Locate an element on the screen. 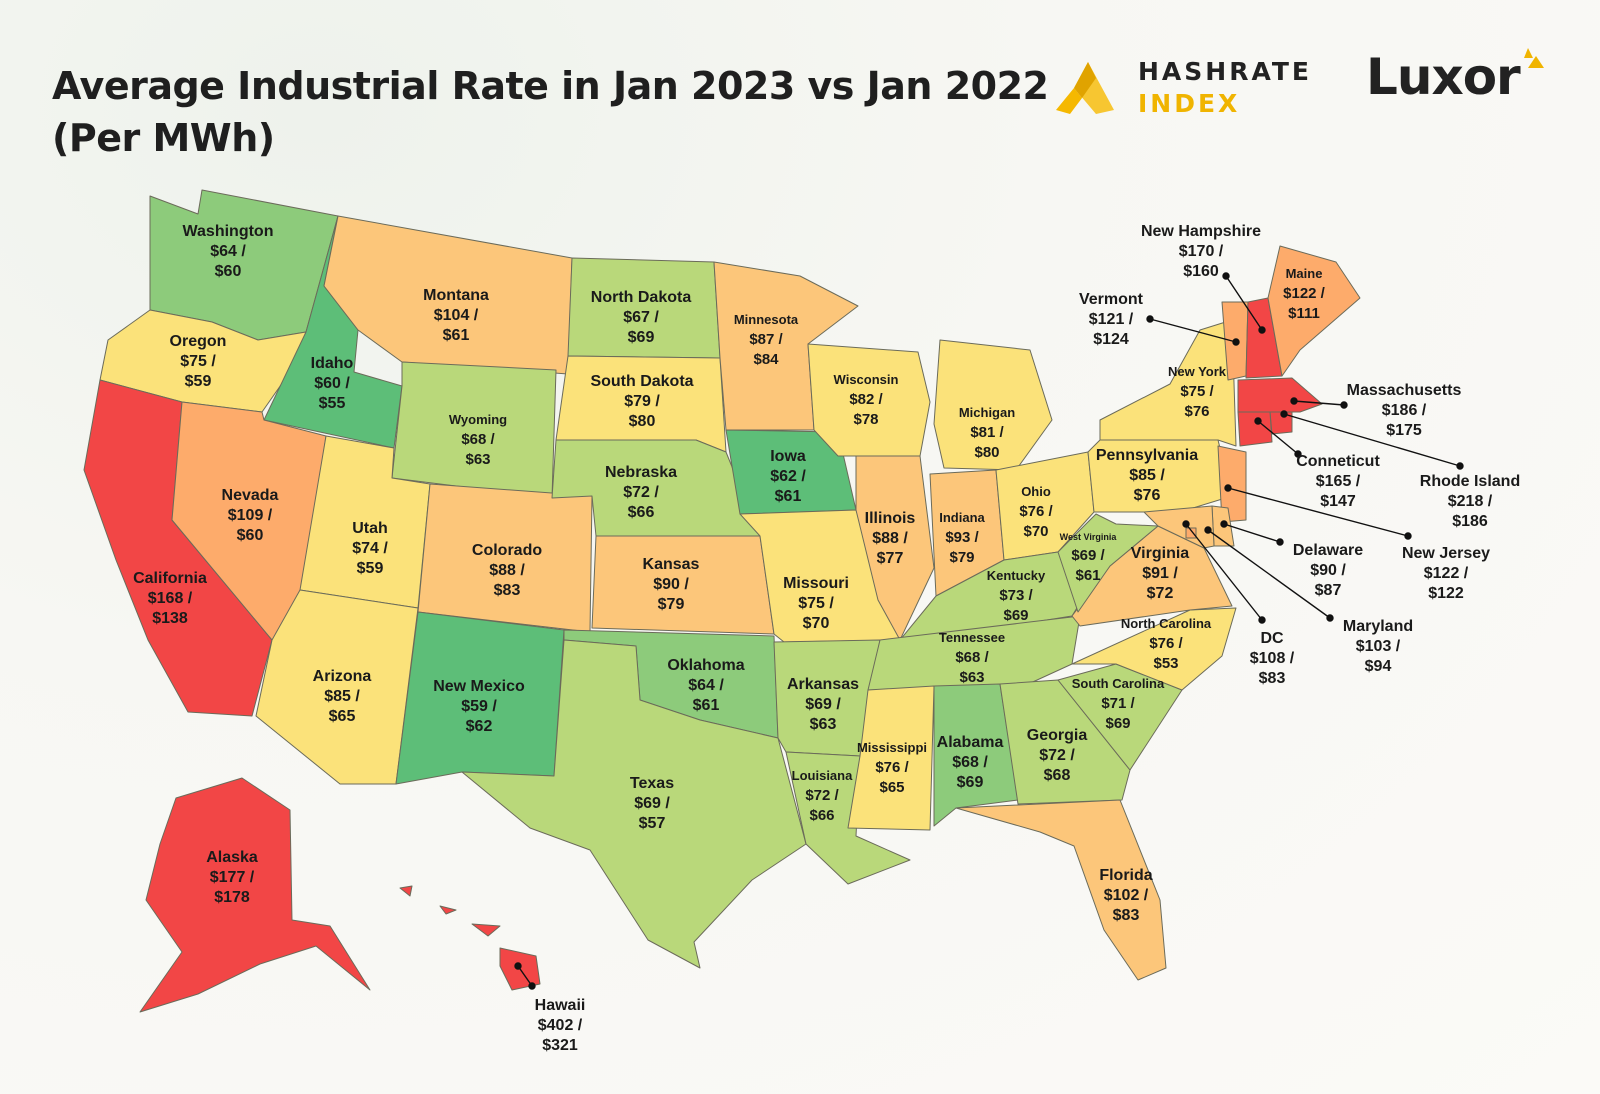 The height and width of the screenshot is (1094, 1600). state-name: Pennsylvania is located at coordinates (1147, 455).